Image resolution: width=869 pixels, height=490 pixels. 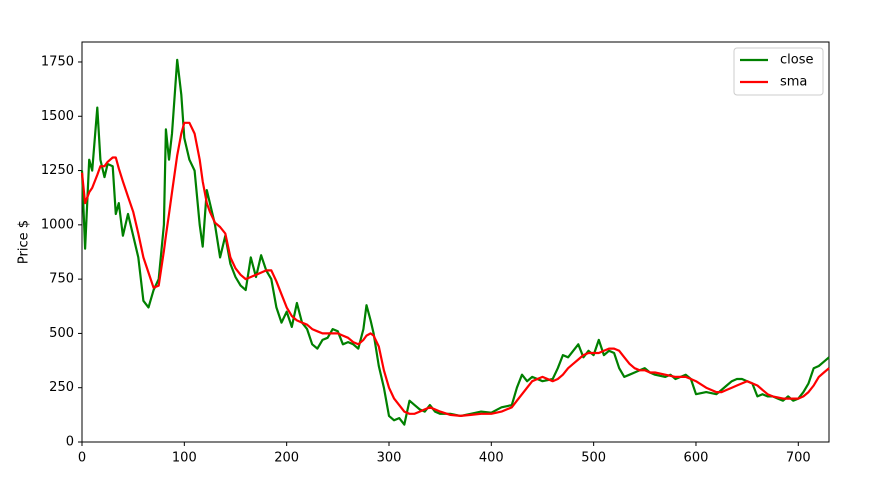 I want to click on x-tick-label: 500, so click(x=593, y=458).